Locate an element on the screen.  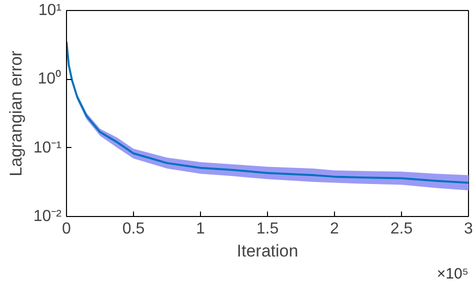
x-axis-title: Iteration is located at coordinates (267, 251).